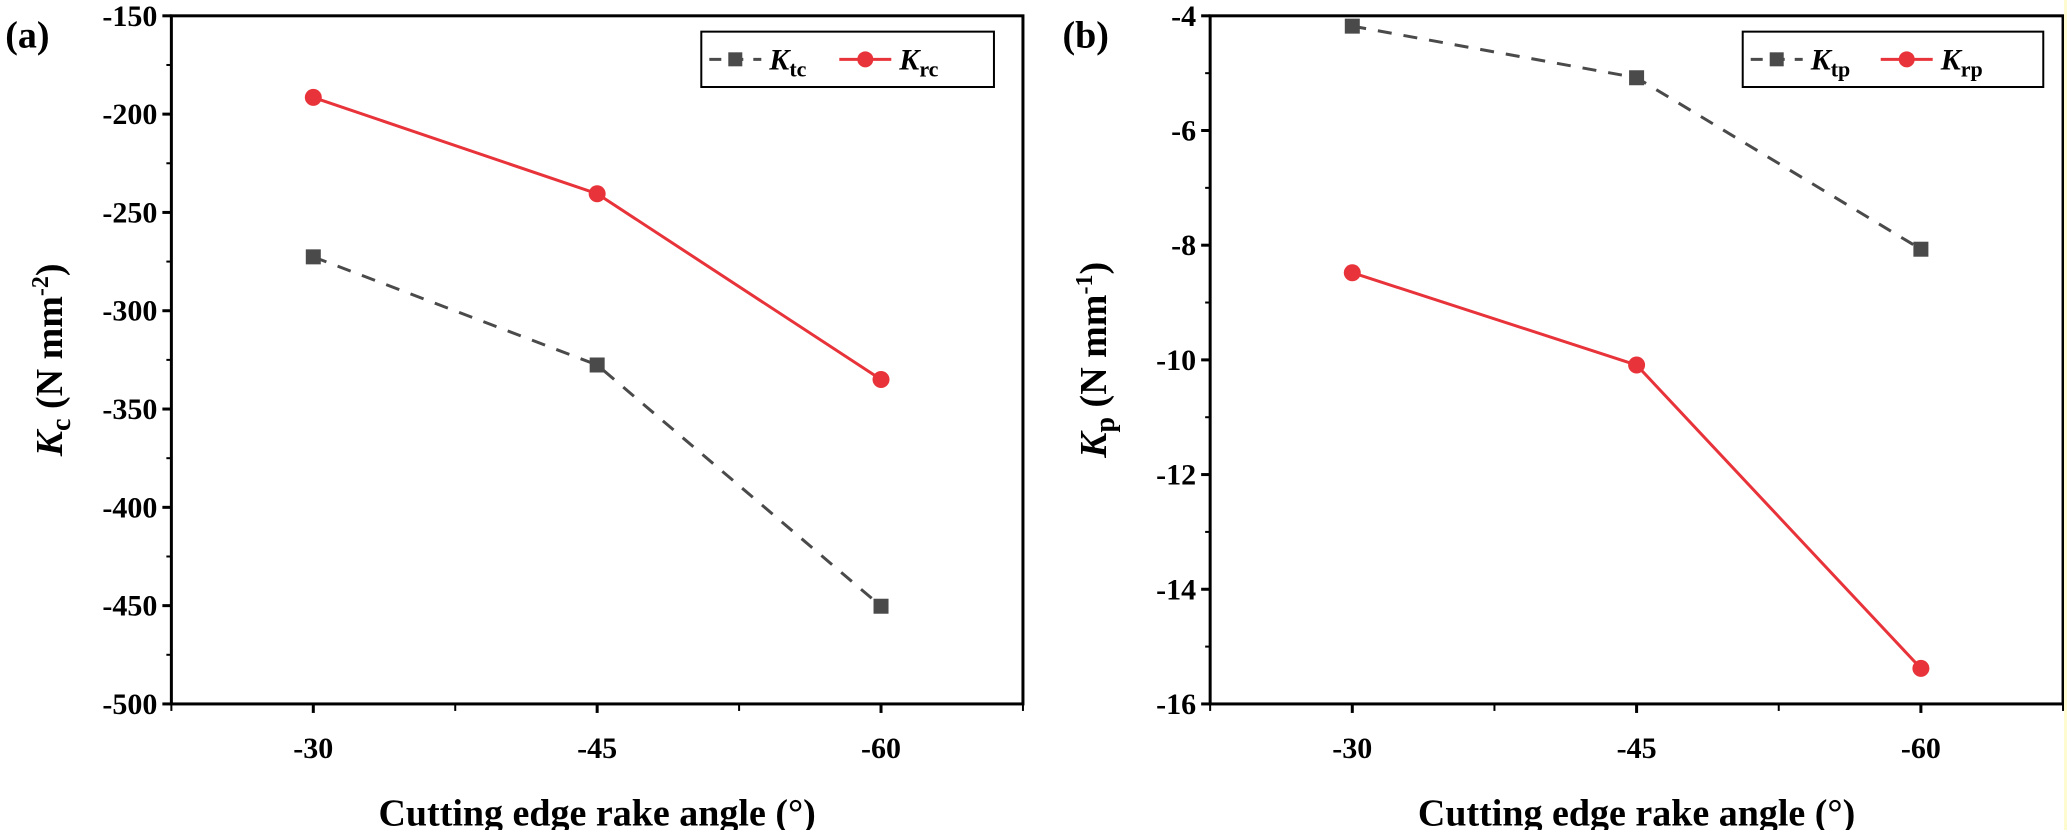 The width and height of the screenshot is (2067, 830). What do you see at coordinates (1176, 360) in the screenshot?
I see `y-tick-label: -10` at bounding box center [1176, 360].